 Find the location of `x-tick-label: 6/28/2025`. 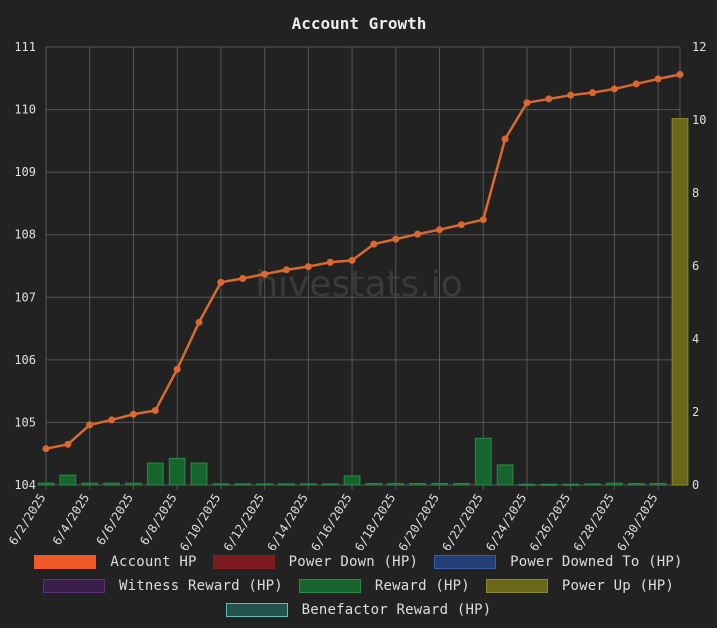

x-tick-label: 6/28/2025 is located at coordinates (594, 520).